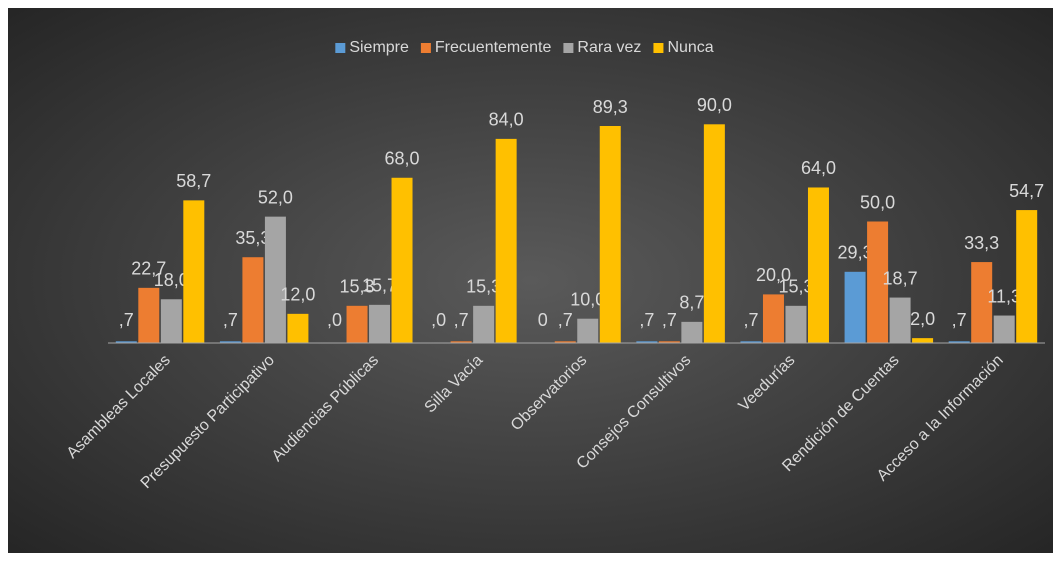 The width and height of the screenshot is (1062, 566). Describe the element at coordinates (297, 295) in the screenshot. I see `data-label: 12,0` at that location.